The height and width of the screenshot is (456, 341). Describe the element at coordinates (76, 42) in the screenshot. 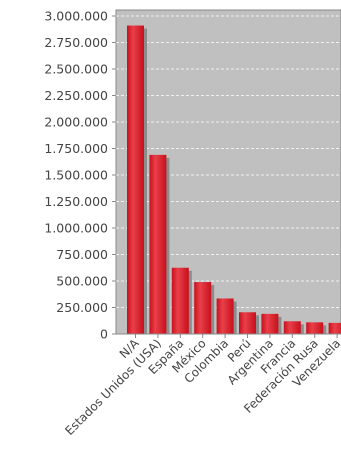

I see `y-tick-label: 2.750.000` at that location.